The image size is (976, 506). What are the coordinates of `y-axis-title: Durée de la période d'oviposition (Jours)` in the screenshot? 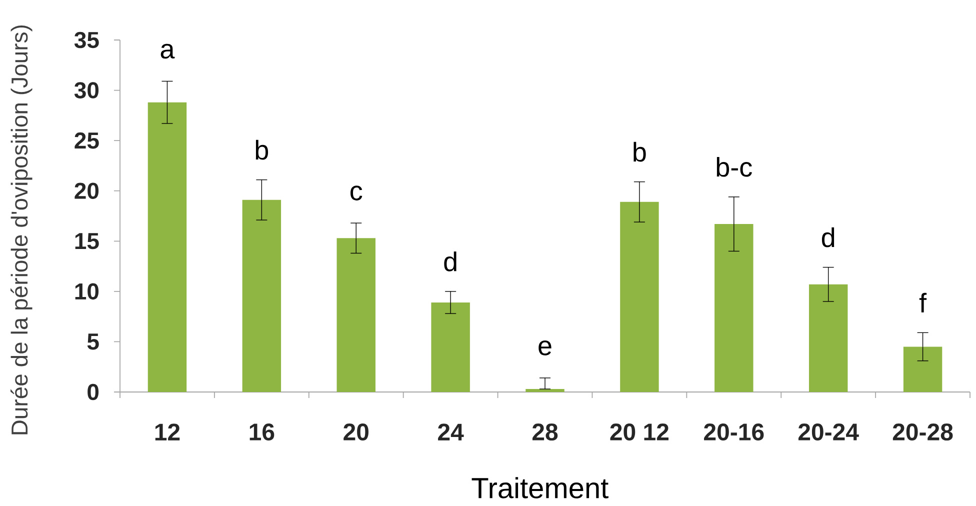 It's located at (21, 229).